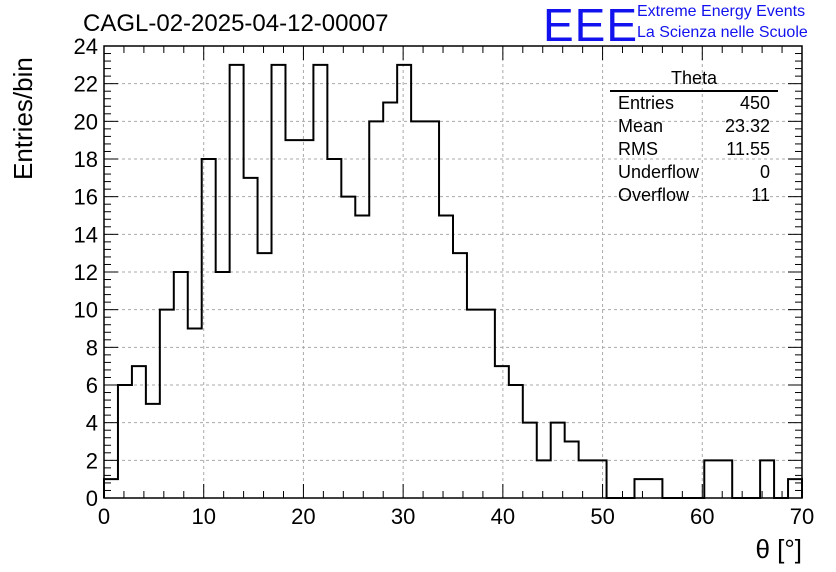 Image resolution: width=836 pixels, height=572 pixels. I want to click on stats-row-underflow: Underflow 0, so click(694, 172).